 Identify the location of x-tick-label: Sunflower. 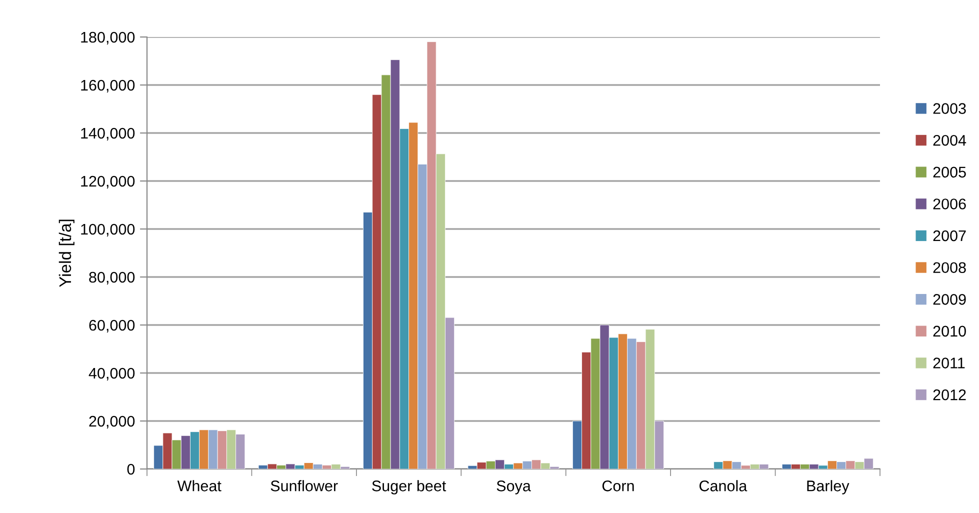
(304, 486).